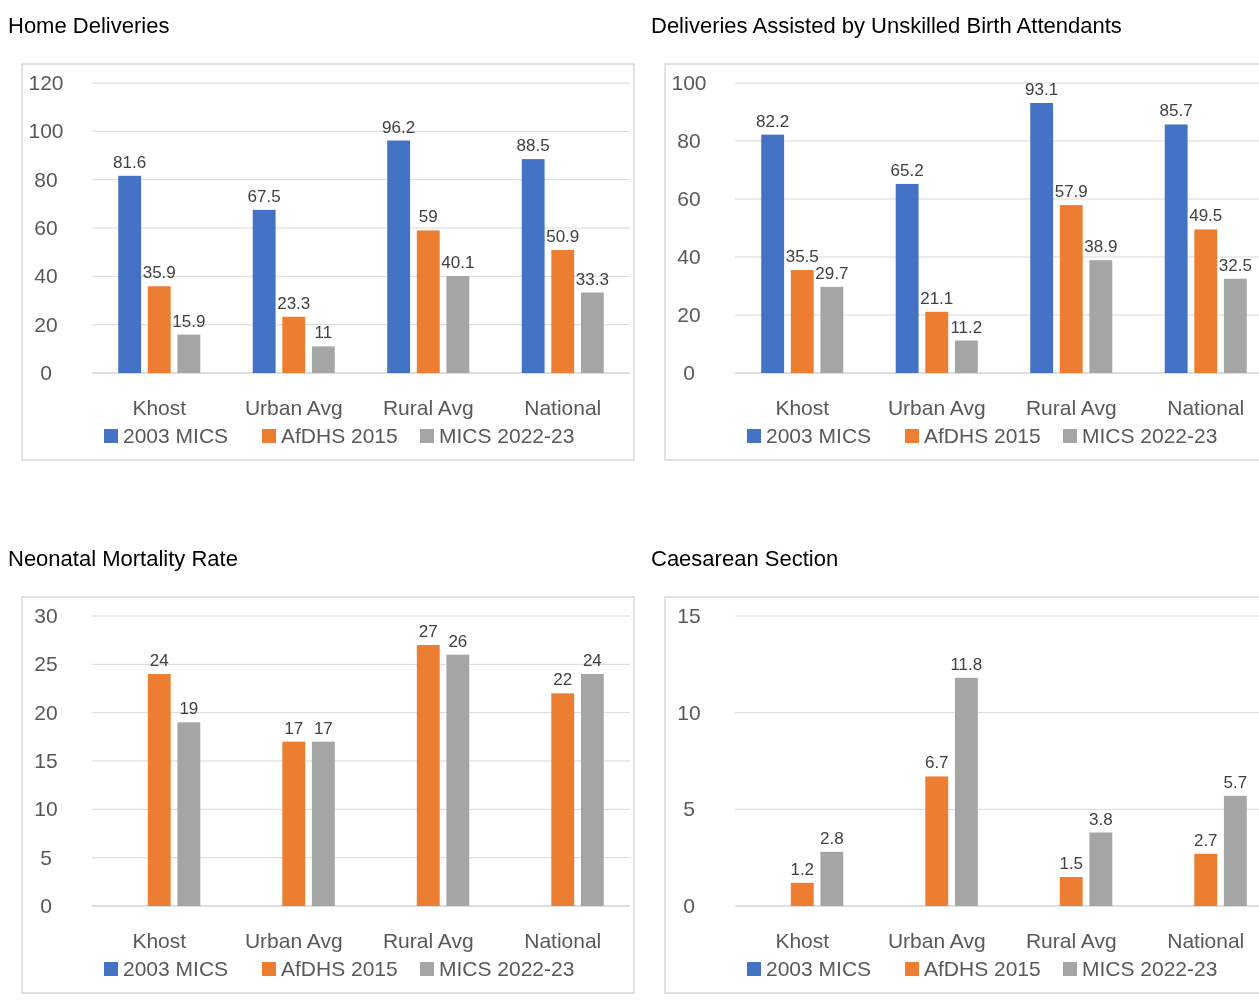 Image resolution: width=1259 pixels, height=1003 pixels. I want to click on data-label: 65.2, so click(907, 170).